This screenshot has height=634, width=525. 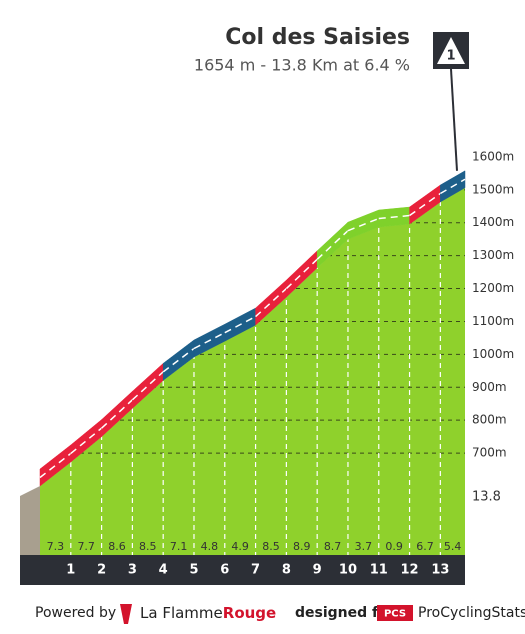 I want to click on brand-a: La FlammeRouge, so click(x=208, y=613).